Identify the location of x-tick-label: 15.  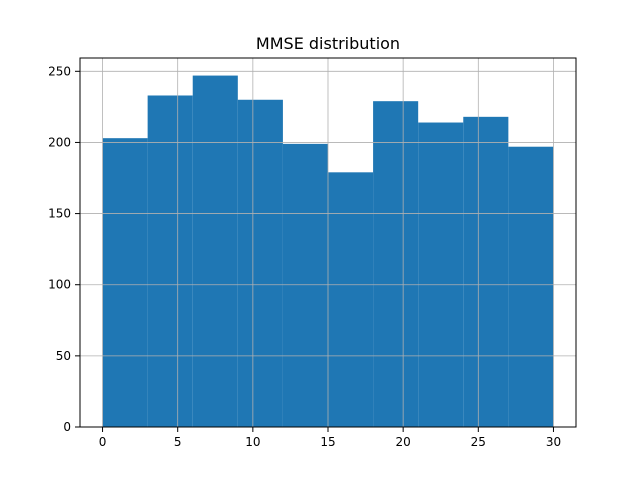
(327, 442).